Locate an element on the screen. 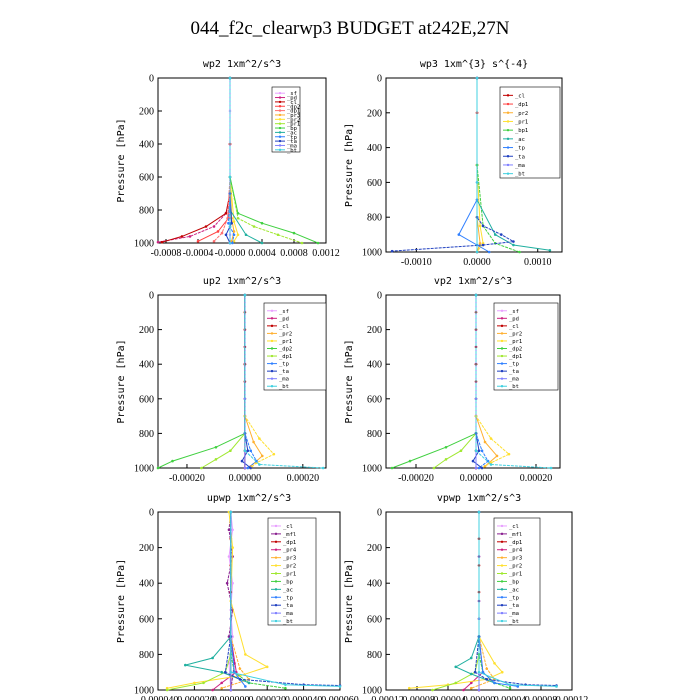 The image size is (700, 700). y-tick-label: 400 is located at coordinates (146, 365).